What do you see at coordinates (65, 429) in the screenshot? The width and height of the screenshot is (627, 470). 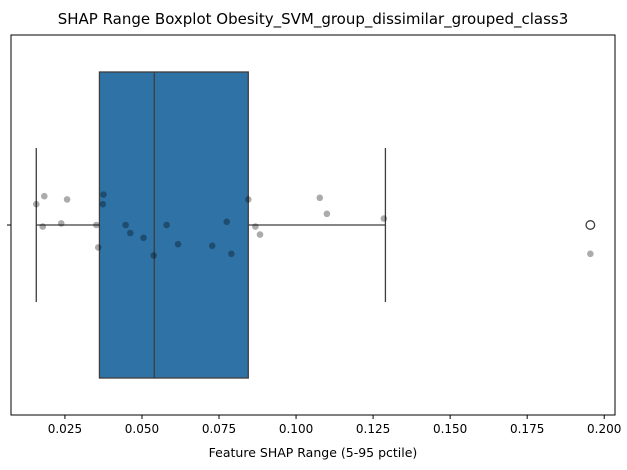 I see `x-tick-label: 0.025` at bounding box center [65, 429].